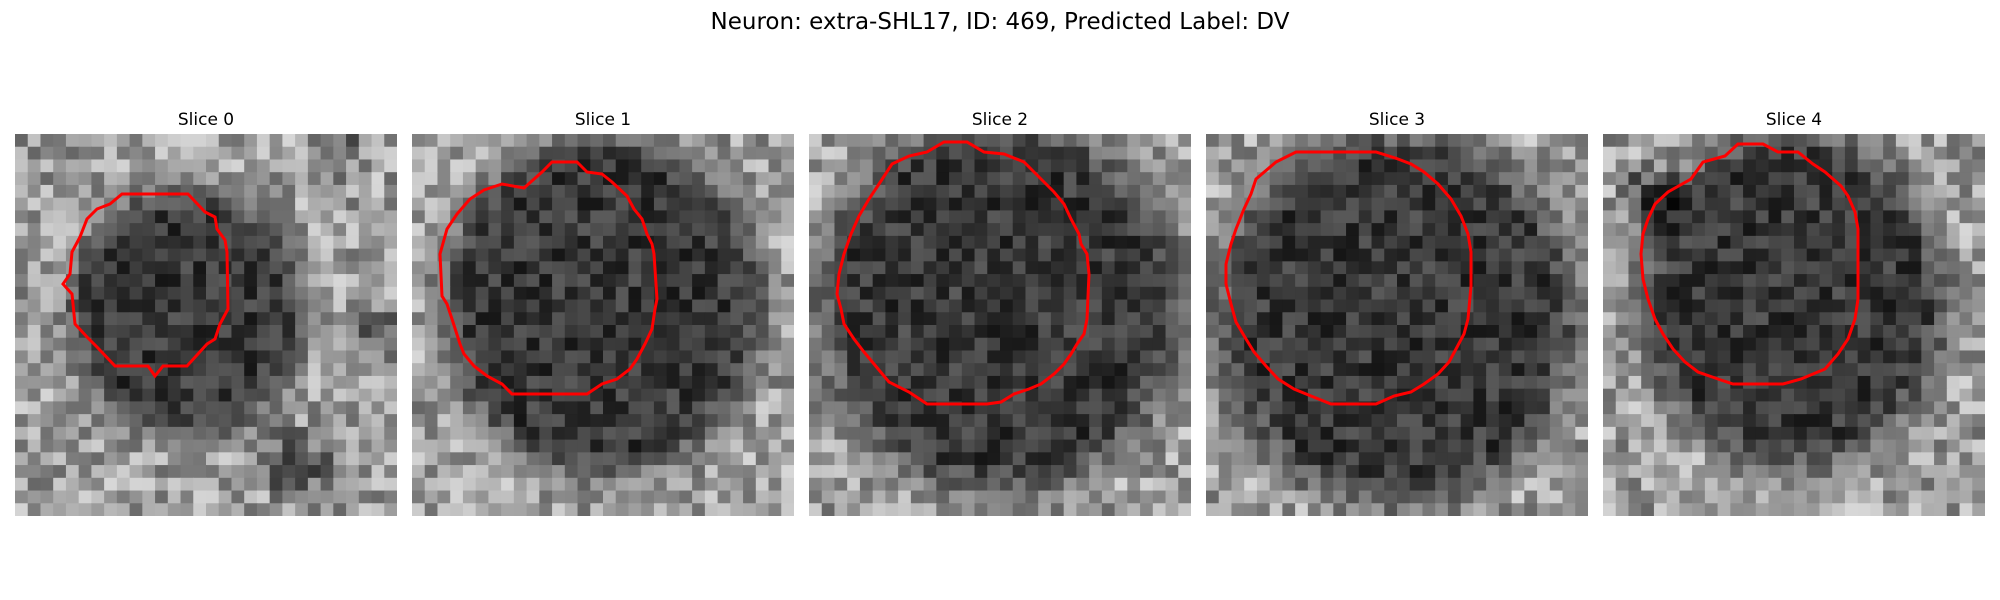 This screenshot has height=600, width=2000. I want to click on slice-panel-1: Slice 1, so click(603, 313).